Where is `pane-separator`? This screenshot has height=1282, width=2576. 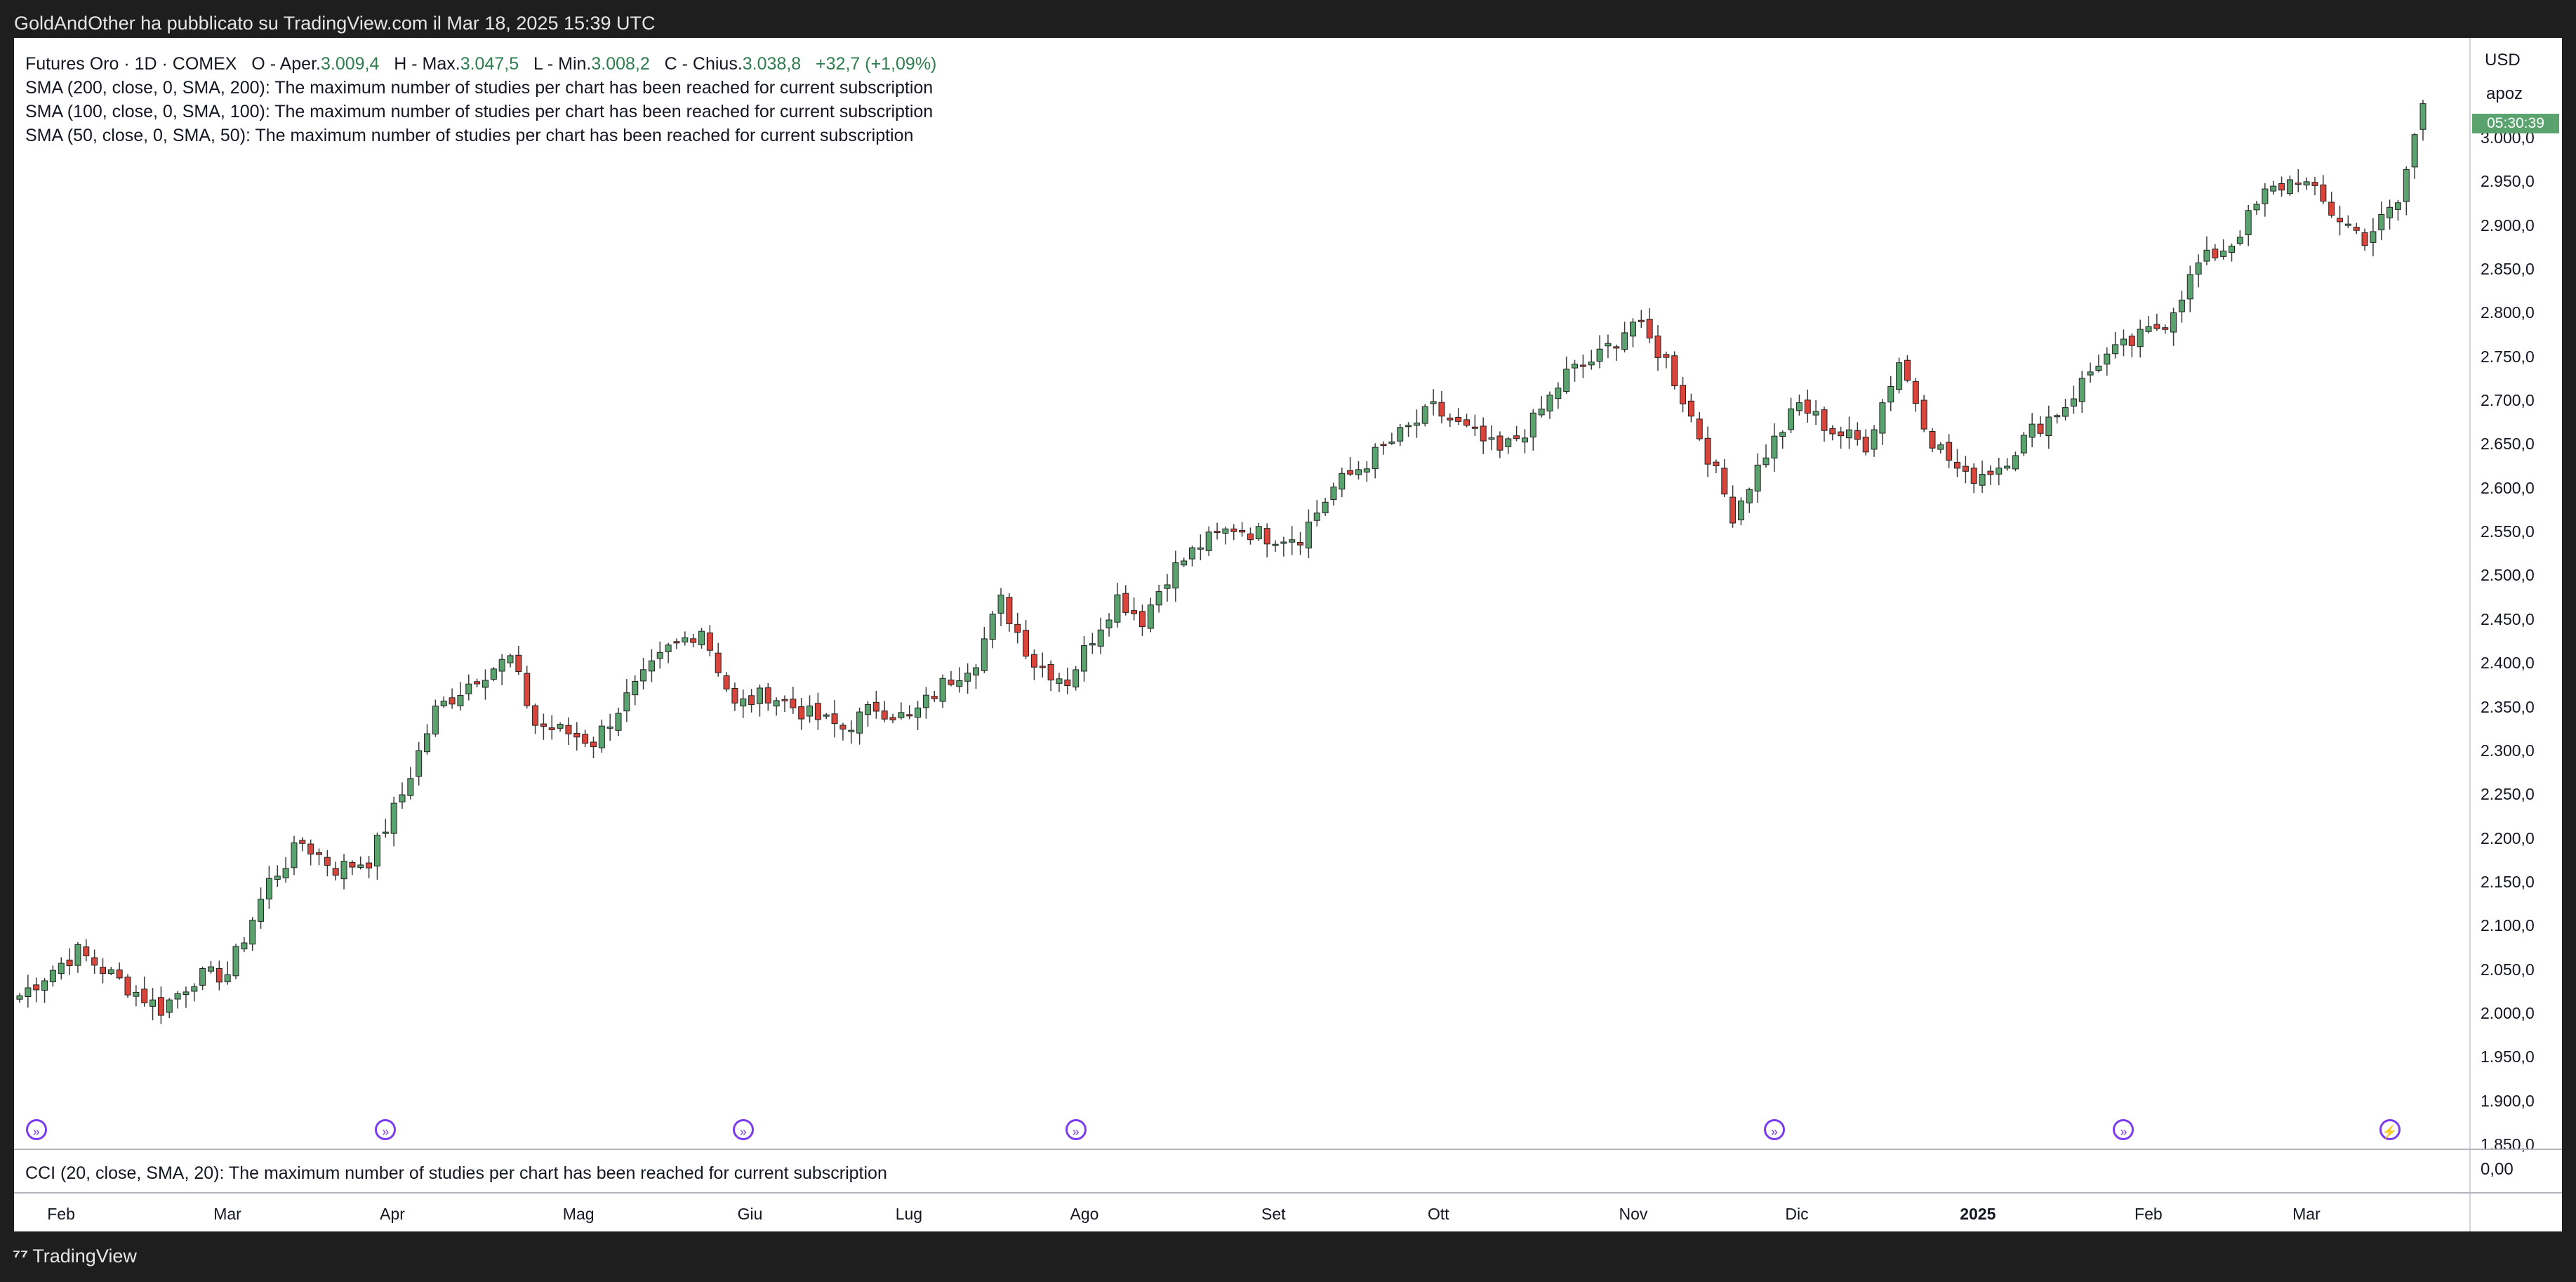
pane-separator is located at coordinates (1288, 1149).